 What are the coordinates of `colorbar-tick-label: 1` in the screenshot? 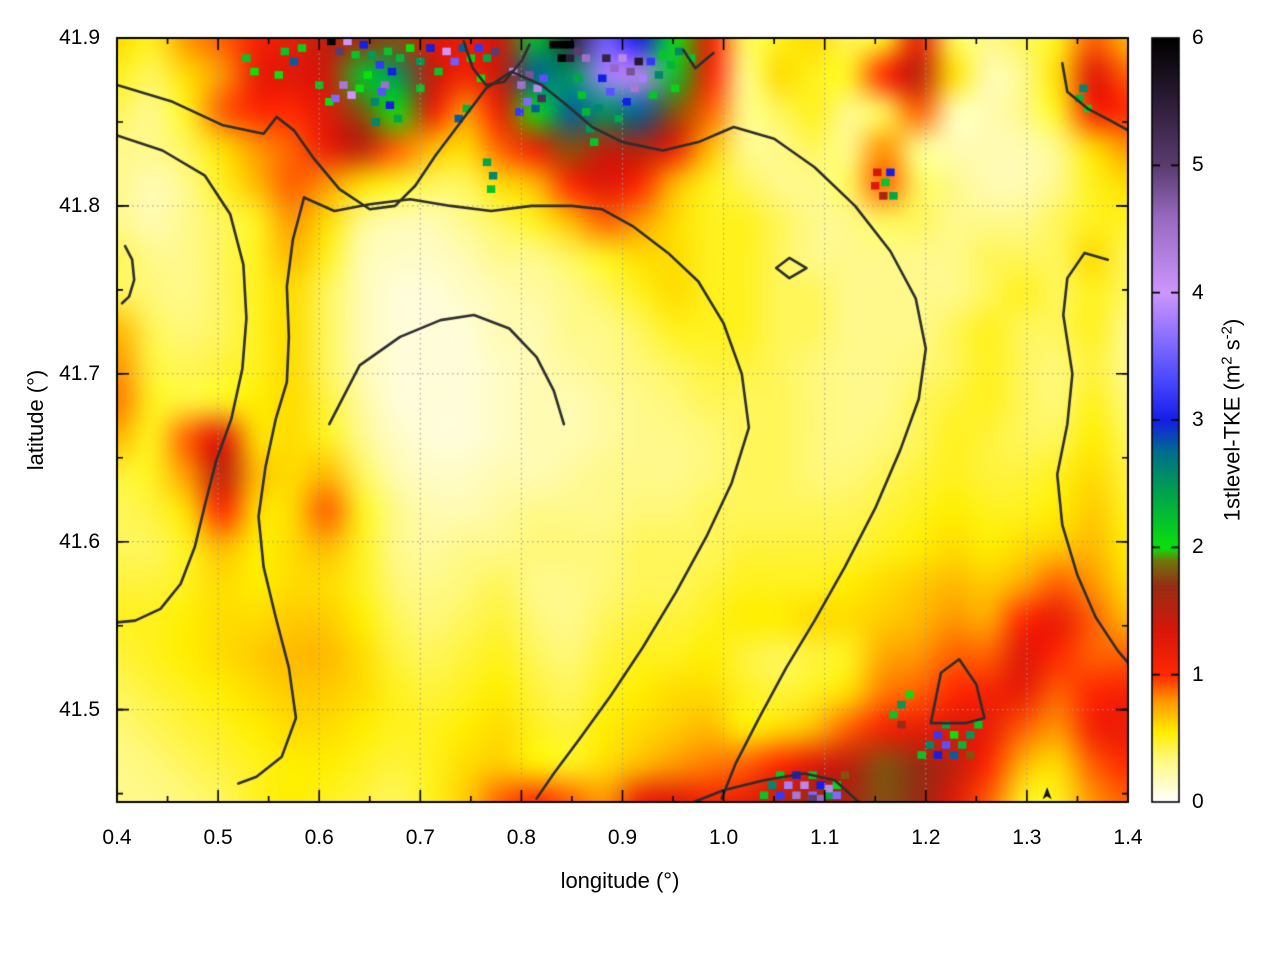 It's located at (1198, 674).